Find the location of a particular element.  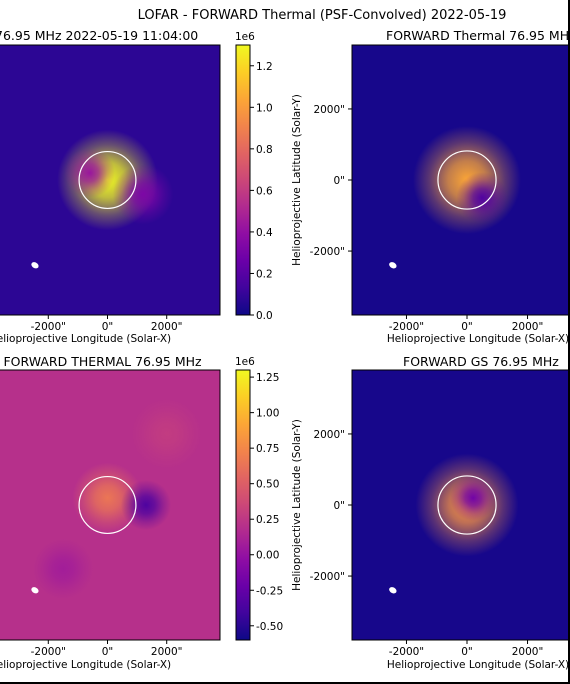

colorbar-tick-label: 1.00 is located at coordinates (267, 414).